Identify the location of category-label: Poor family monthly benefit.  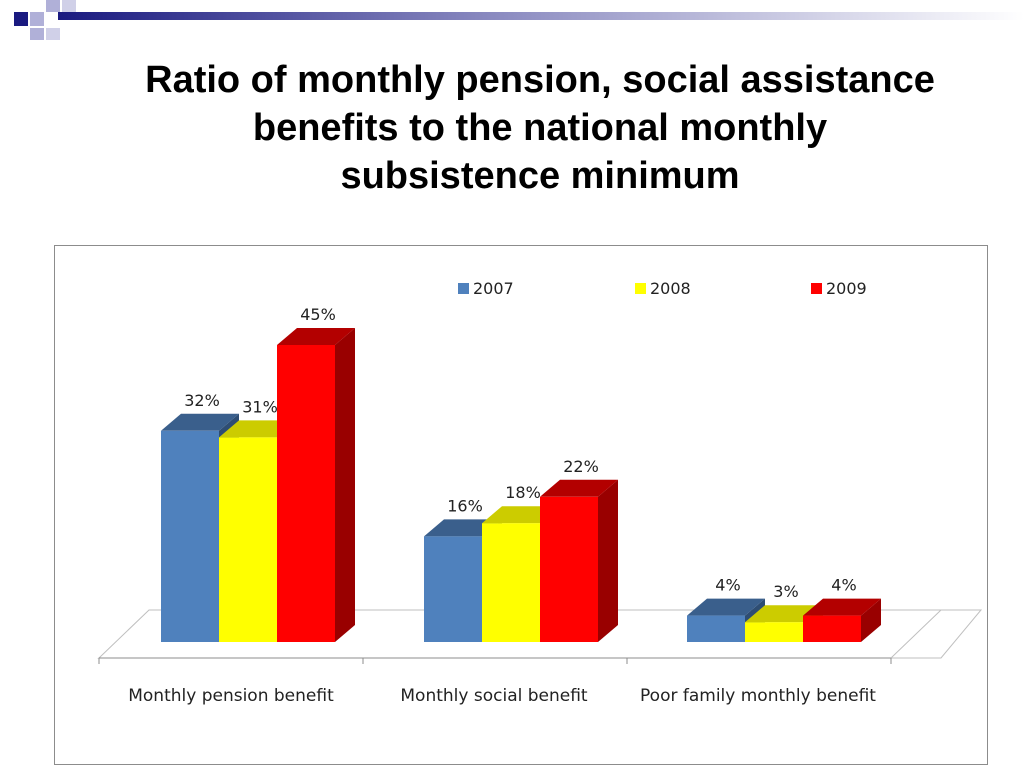
(758, 696).